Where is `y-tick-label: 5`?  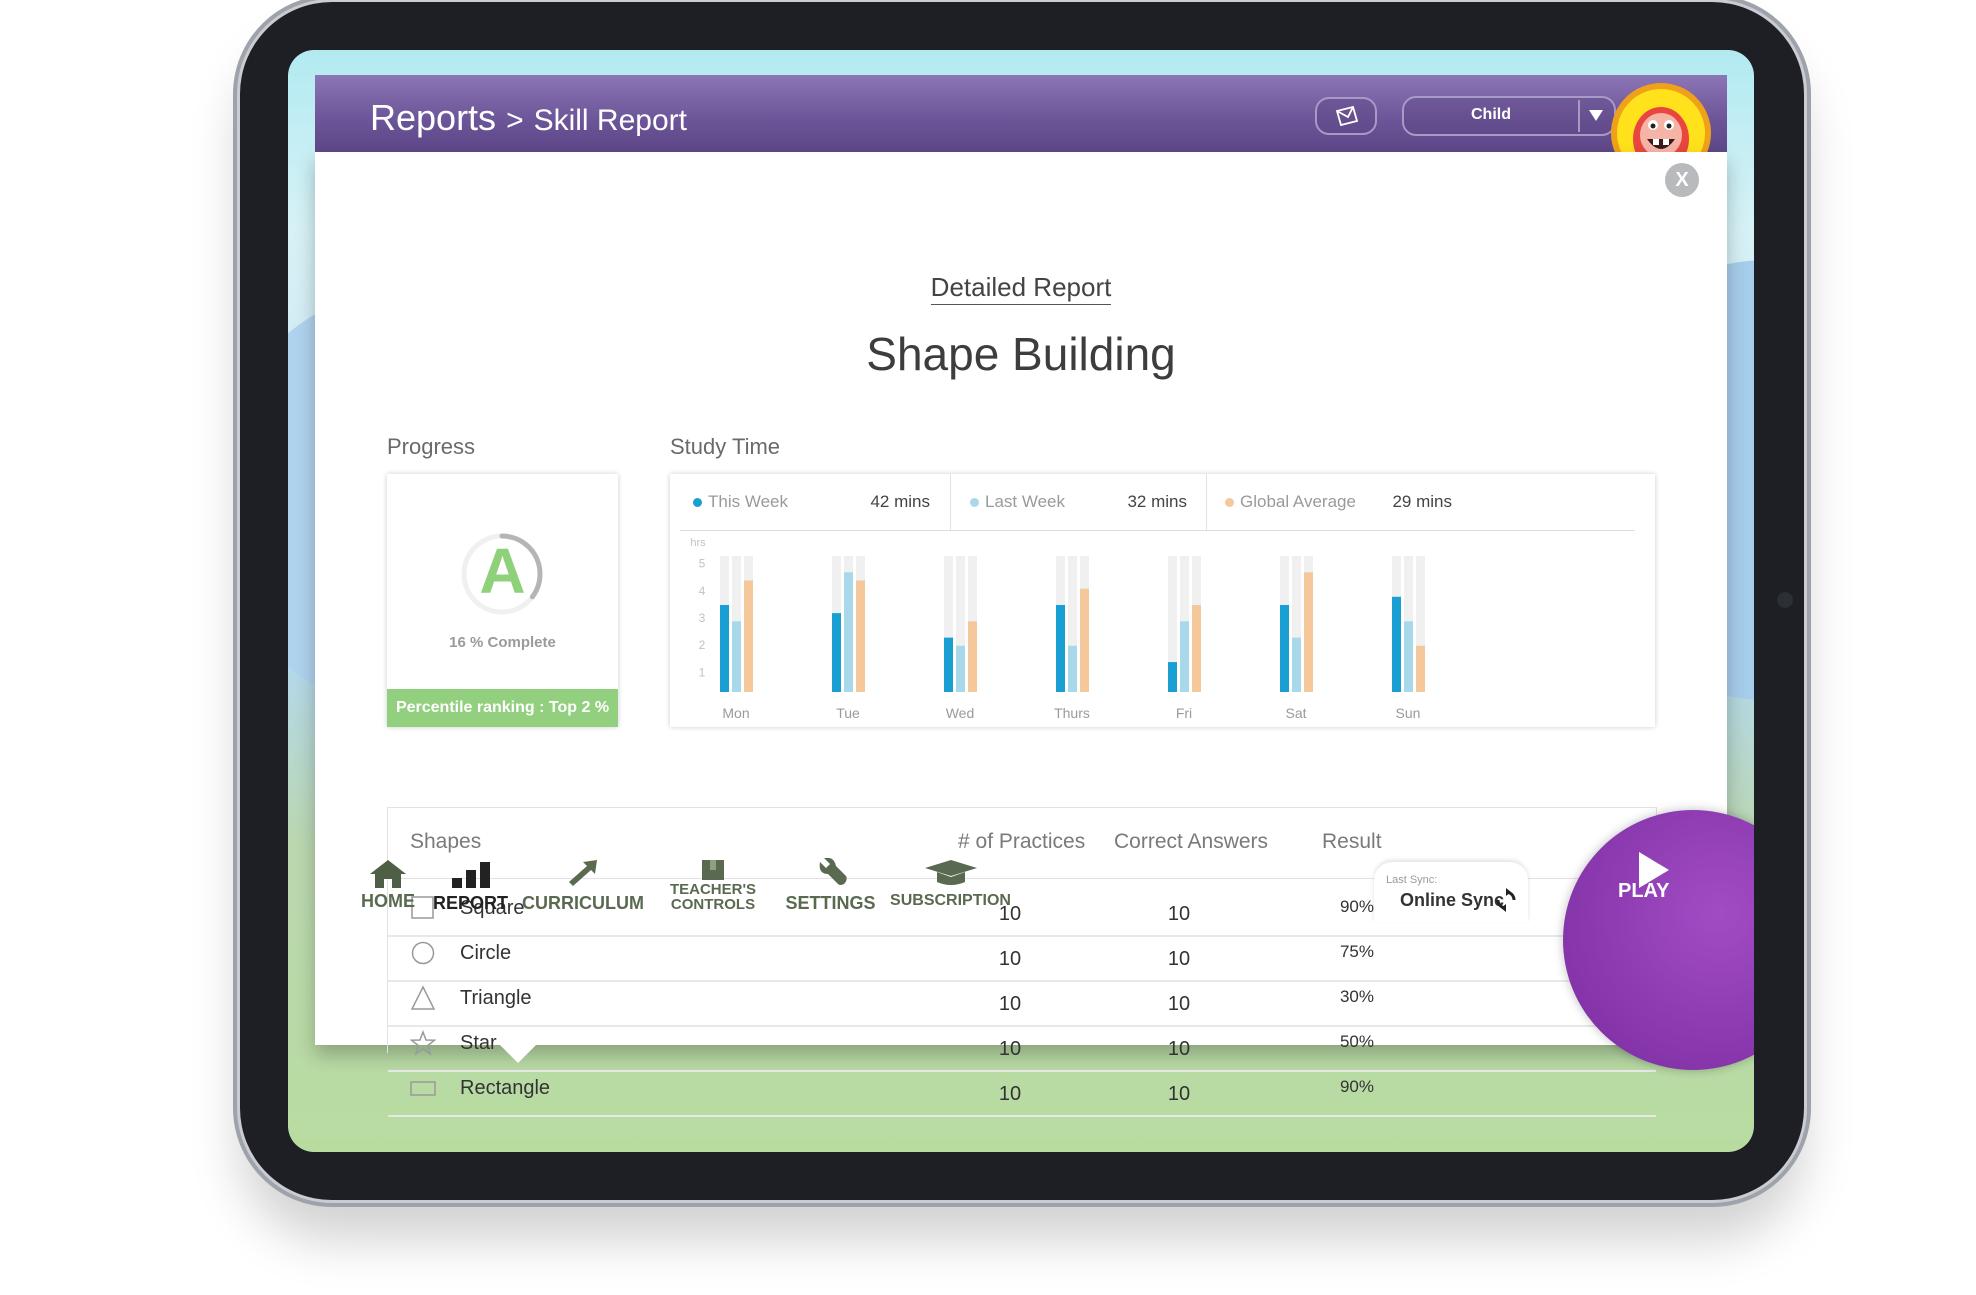
y-tick-label: 5 is located at coordinates (702, 564).